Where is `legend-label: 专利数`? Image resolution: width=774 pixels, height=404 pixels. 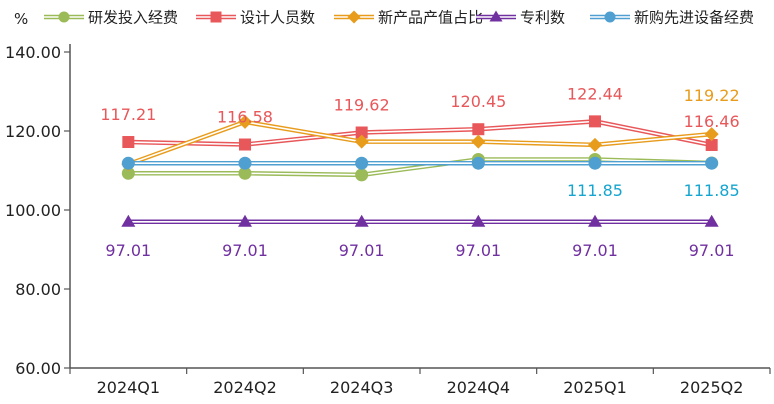 legend-label: 专利数 is located at coordinates (542, 18).